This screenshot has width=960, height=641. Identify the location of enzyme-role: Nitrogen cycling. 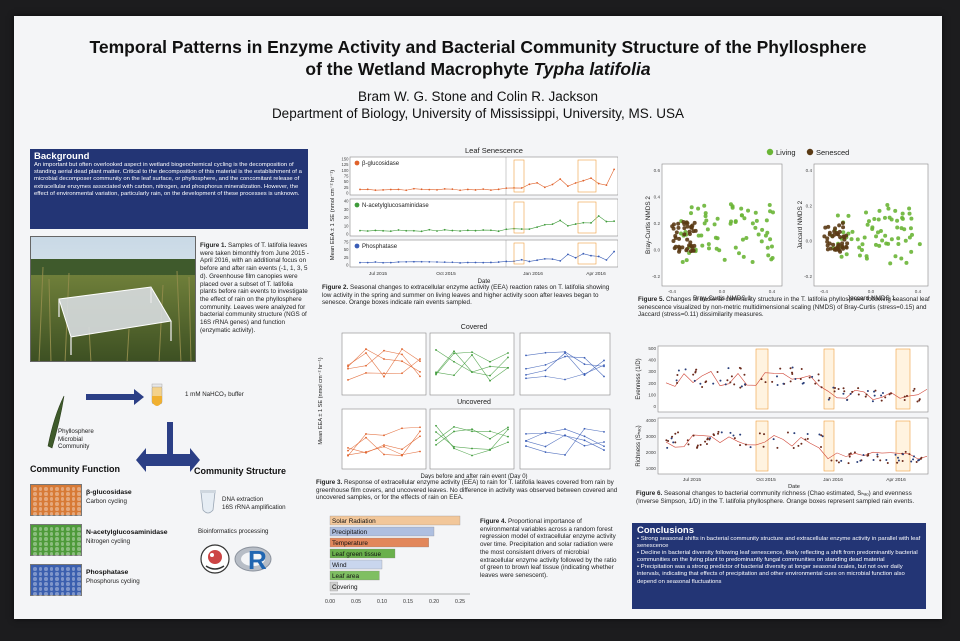
(108, 541).